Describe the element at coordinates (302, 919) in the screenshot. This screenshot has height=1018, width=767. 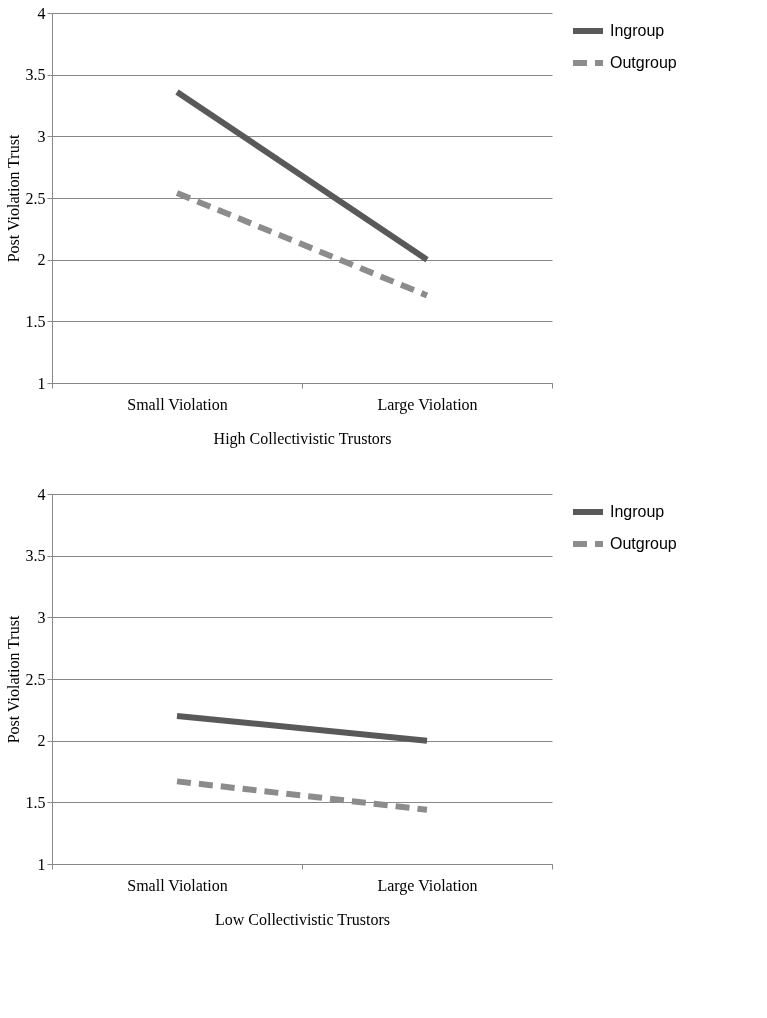
I see `x-axis-title: Low Collectivistic Trustors` at that location.